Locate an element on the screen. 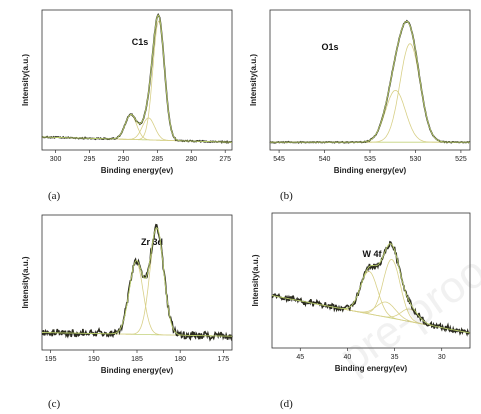 The height and width of the screenshot is (414, 481). x-tick-label: 180 is located at coordinates (180, 359).